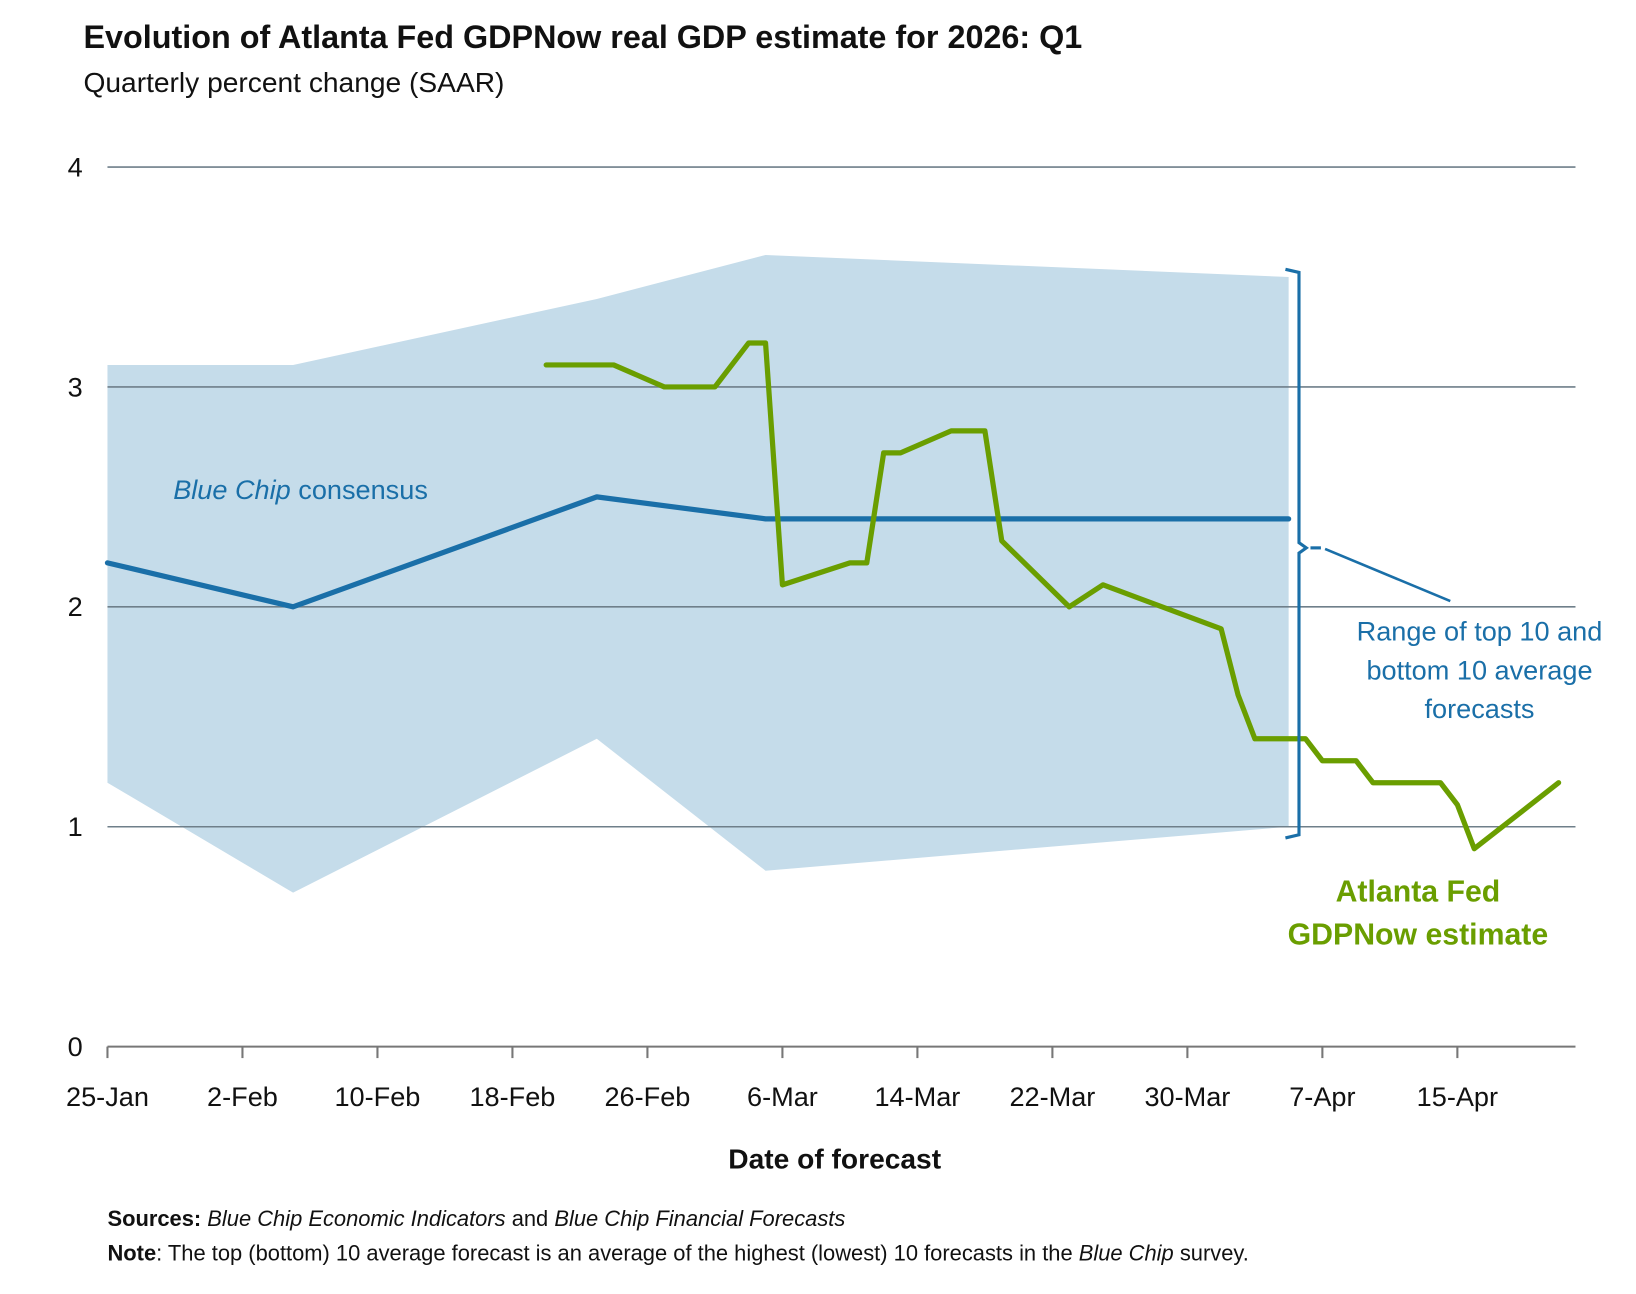 This screenshot has height=1294, width=1636. Describe the element at coordinates (917, 1096) in the screenshot. I see `x-tick-label: 14-Mar` at that location.